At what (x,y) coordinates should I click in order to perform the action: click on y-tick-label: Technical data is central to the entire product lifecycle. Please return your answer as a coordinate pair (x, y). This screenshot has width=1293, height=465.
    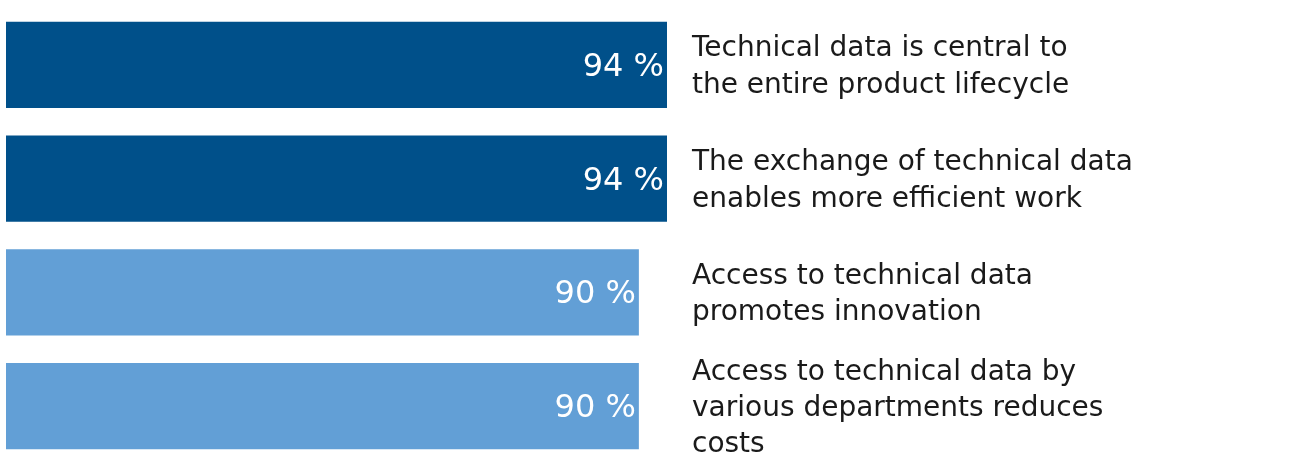
    Looking at the image, I should click on (880, 65).